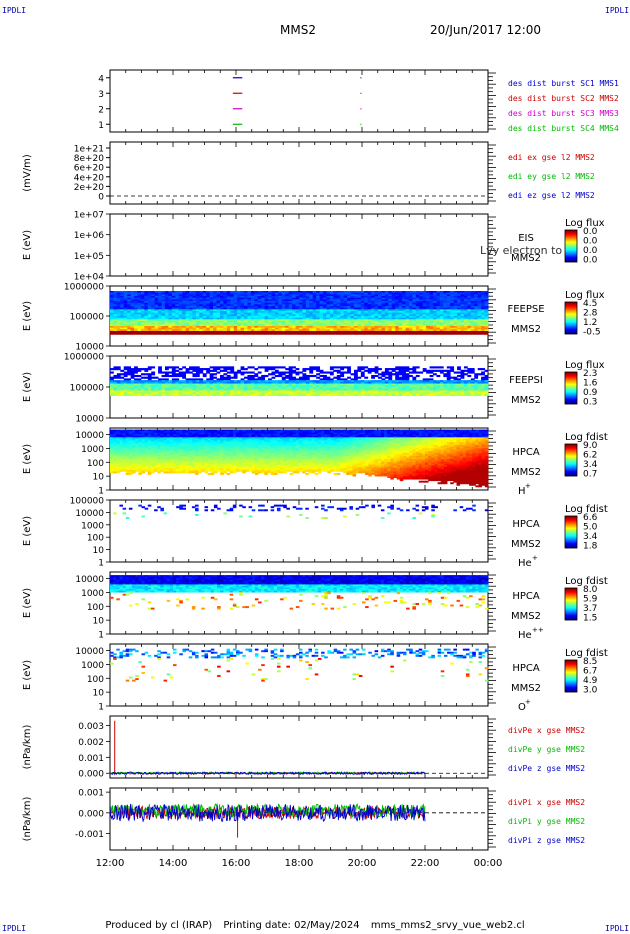 This screenshot has height=934, width=630. Describe the element at coordinates (89, 420) in the screenshot. I see `feepsi-ytick-label: 10000` at that location.